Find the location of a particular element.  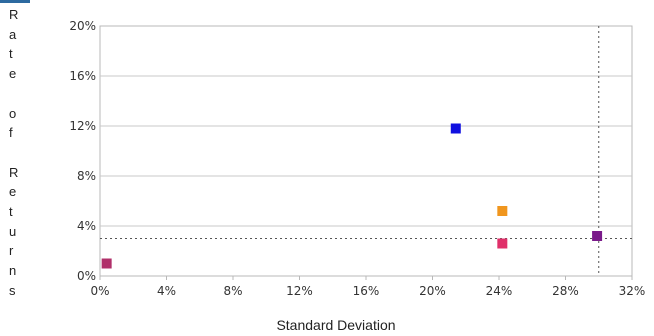

y-tick-label: 8% is located at coordinates (86, 176).